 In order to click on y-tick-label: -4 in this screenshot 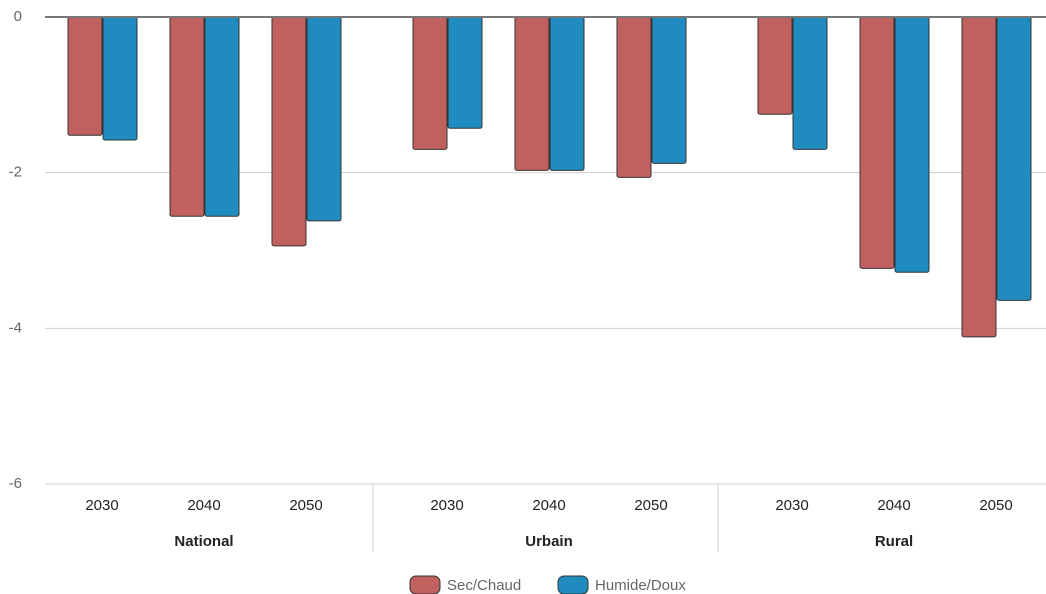, I will do `click(15, 327)`.